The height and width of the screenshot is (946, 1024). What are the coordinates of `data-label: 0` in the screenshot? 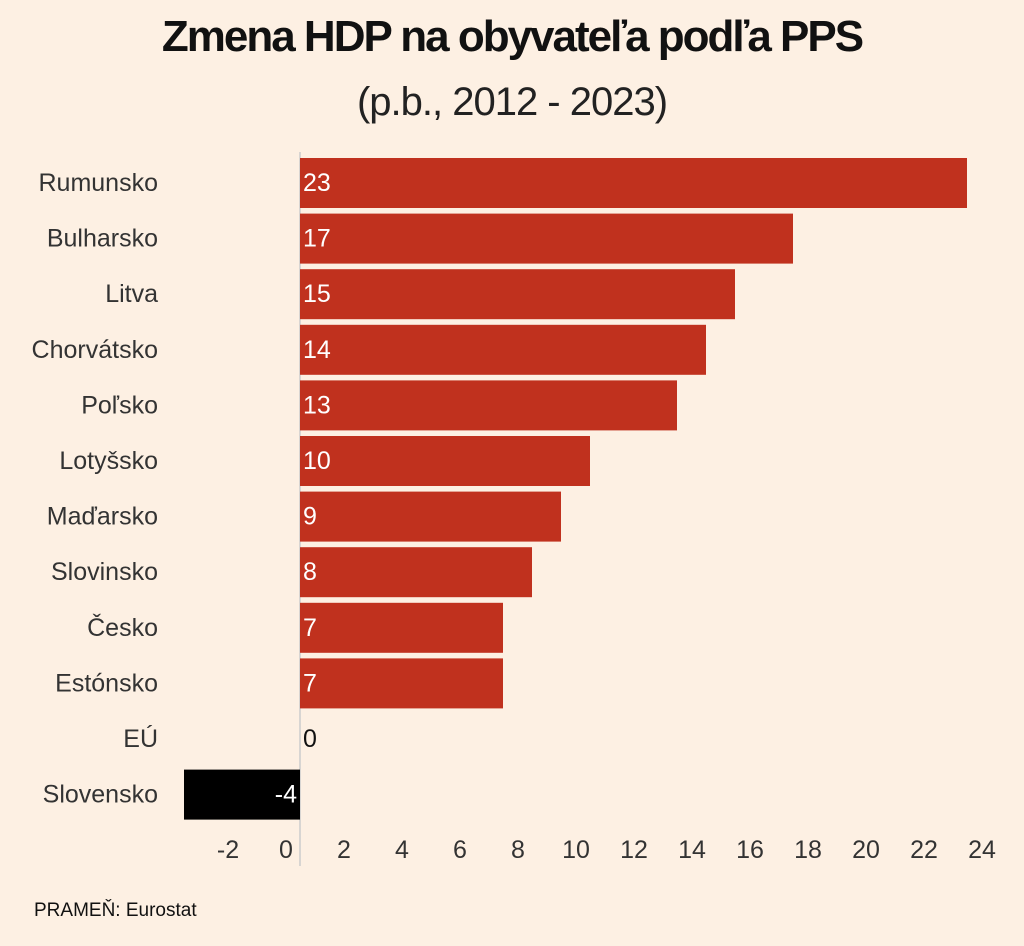 It's located at (310, 739).